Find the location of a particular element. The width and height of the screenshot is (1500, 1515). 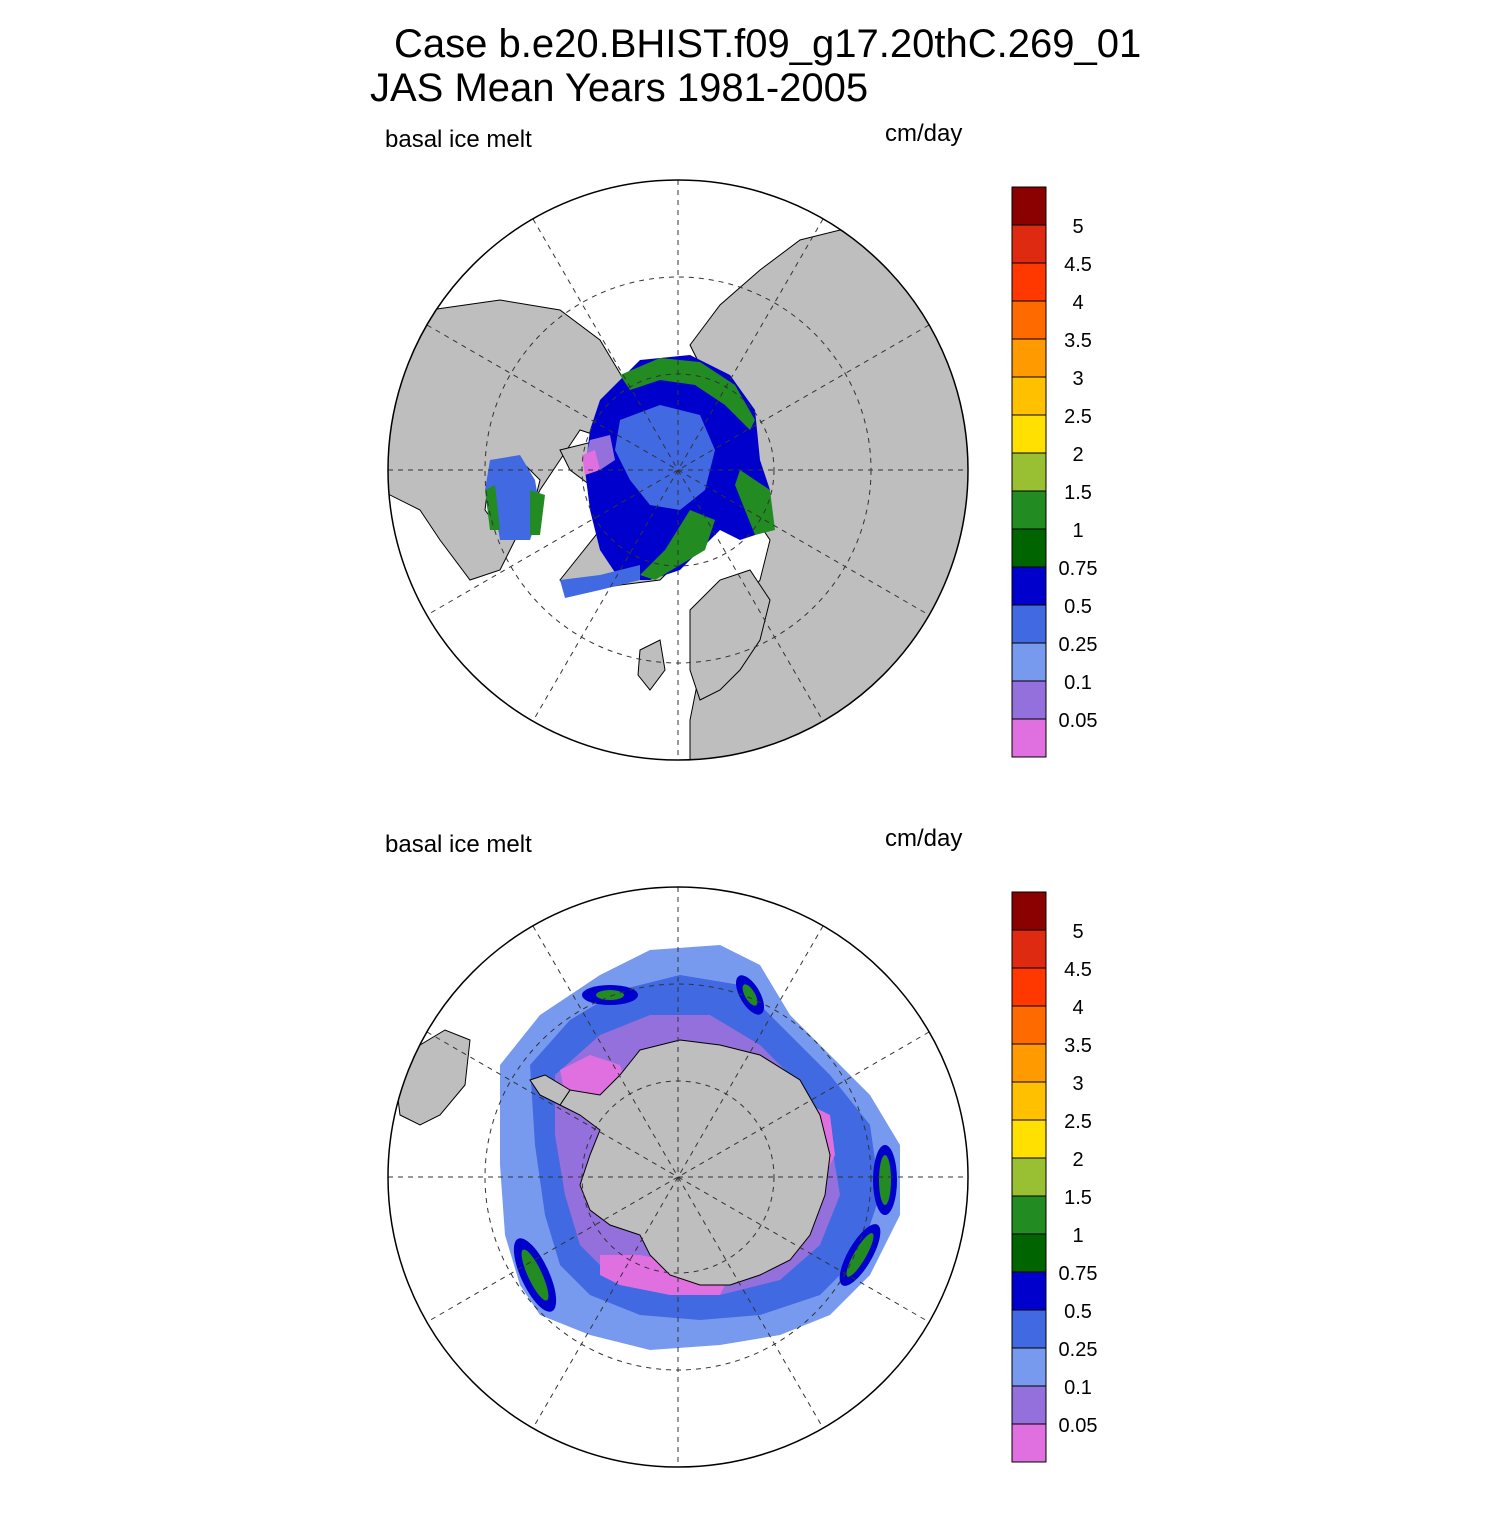

arctic-melt-minimal is located at coordinates (591, 462).